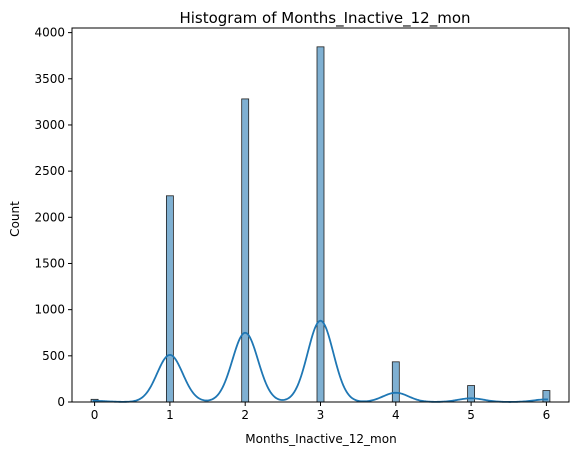  Describe the element at coordinates (396, 415) in the screenshot. I see `x-tick-label: 4` at that location.